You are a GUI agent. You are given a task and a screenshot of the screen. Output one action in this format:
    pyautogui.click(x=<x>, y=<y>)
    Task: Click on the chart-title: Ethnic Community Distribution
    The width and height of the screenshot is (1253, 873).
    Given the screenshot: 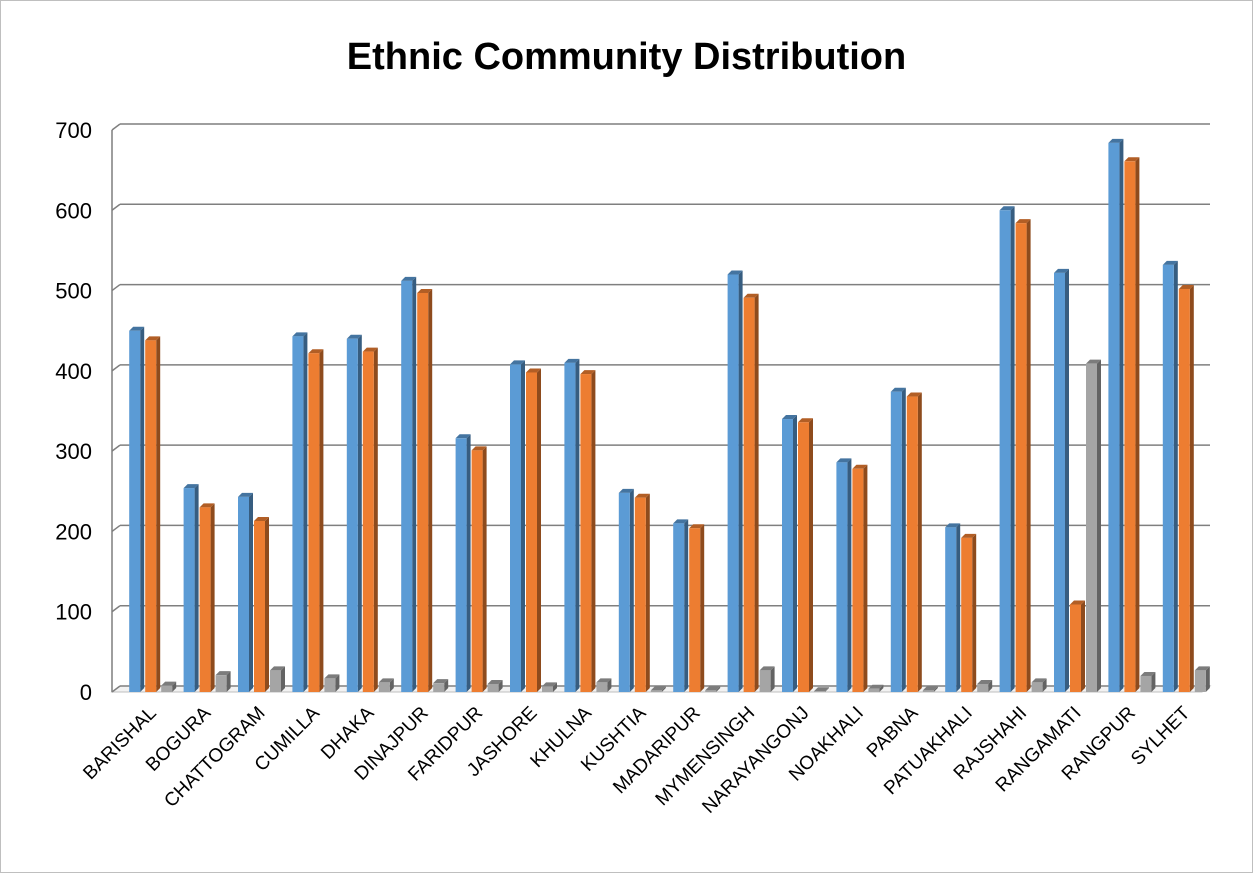 What is the action you would take?
    pyautogui.click(x=626, y=57)
    